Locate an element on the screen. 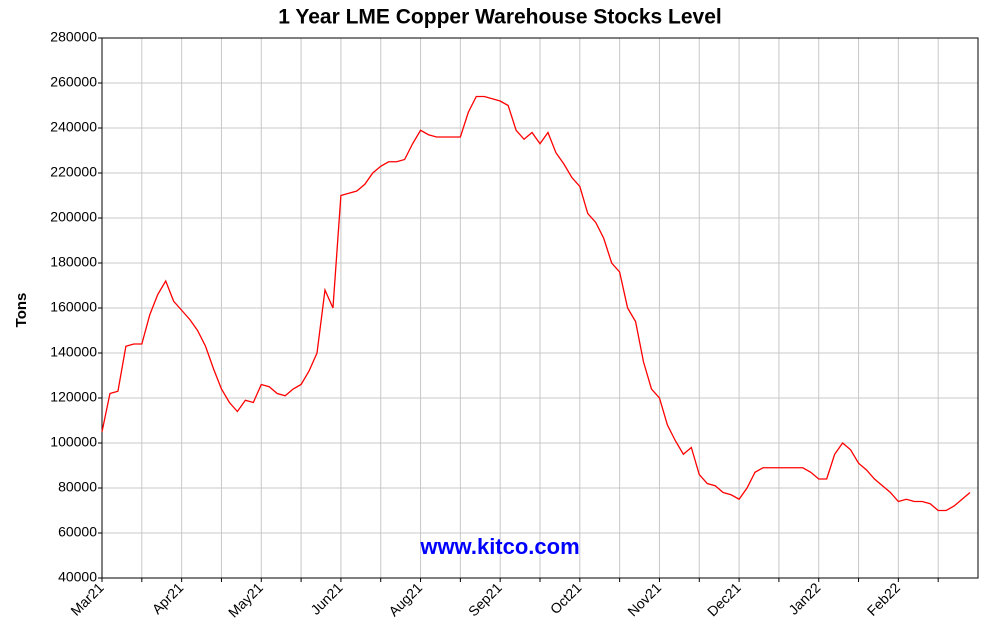 The image size is (1000, 635). y-axis-label: Tons is located at coordinates (21, 310).